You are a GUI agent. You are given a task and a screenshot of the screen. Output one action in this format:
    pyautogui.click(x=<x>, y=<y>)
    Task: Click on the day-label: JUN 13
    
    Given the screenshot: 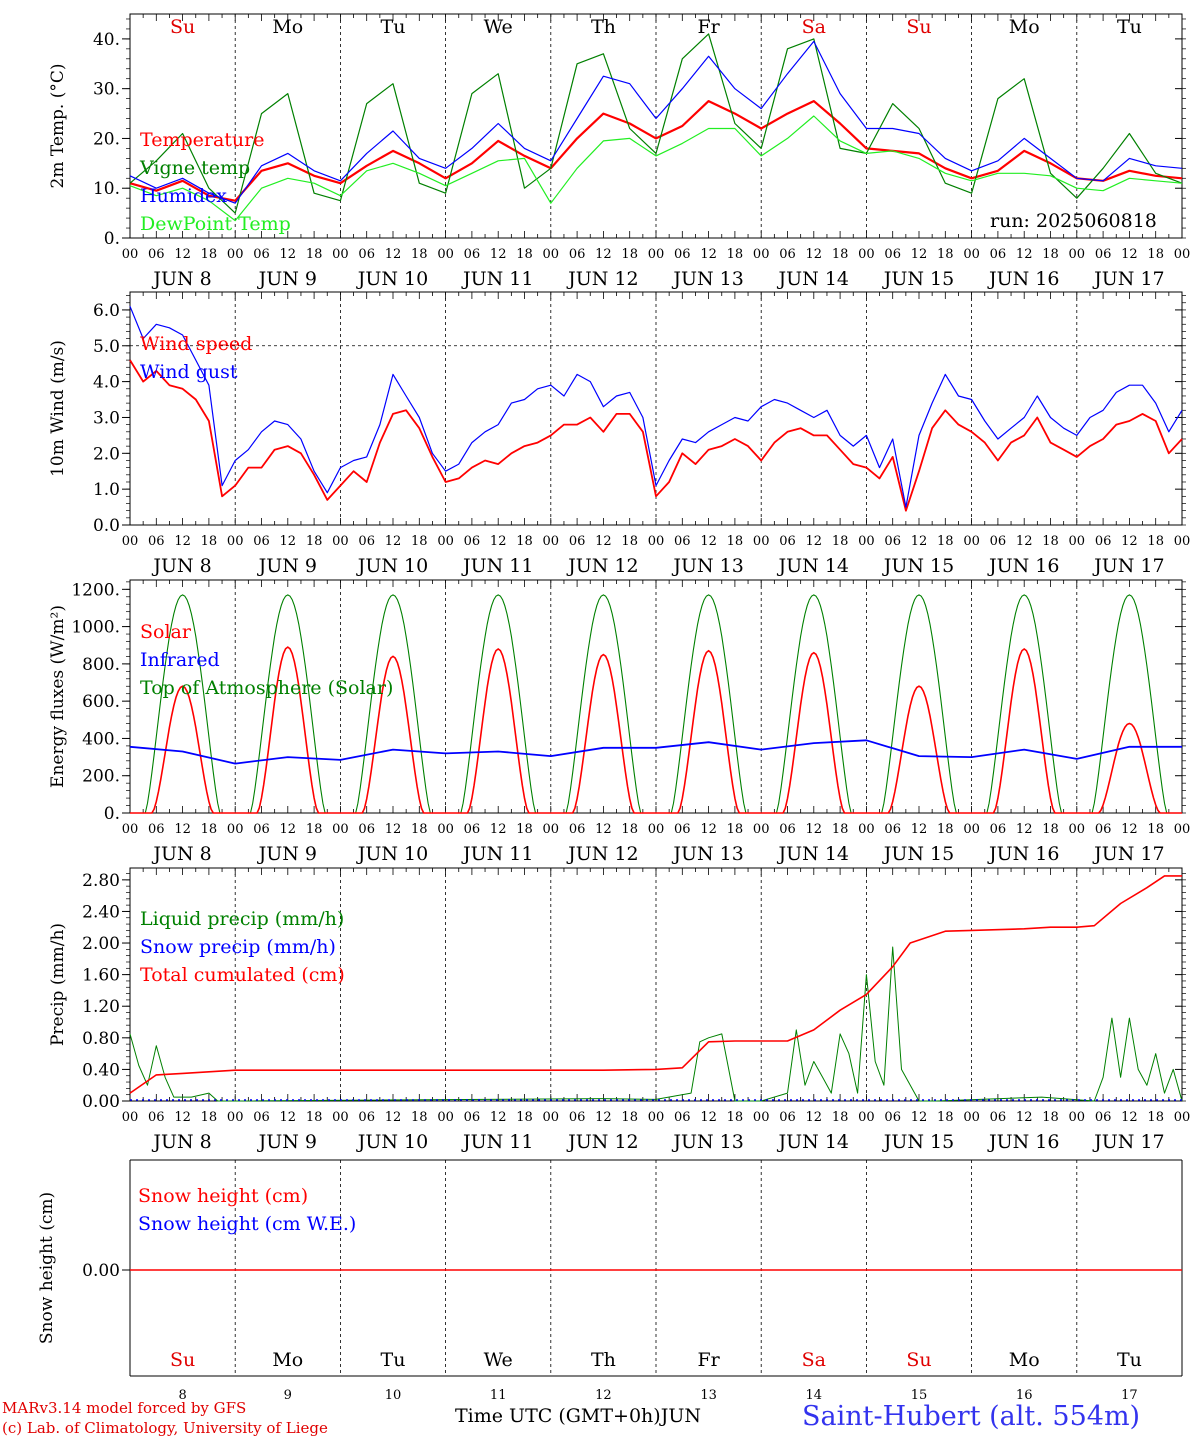 What is the action you would take?
    pyautogui.click(x=707, y=1142)
    